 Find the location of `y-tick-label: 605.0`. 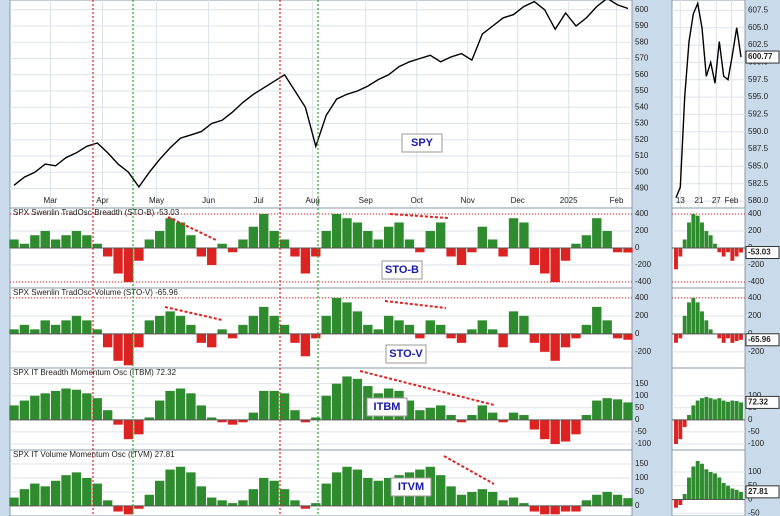

y-tick-label: 605.0 is located at coordinates (758, 27).